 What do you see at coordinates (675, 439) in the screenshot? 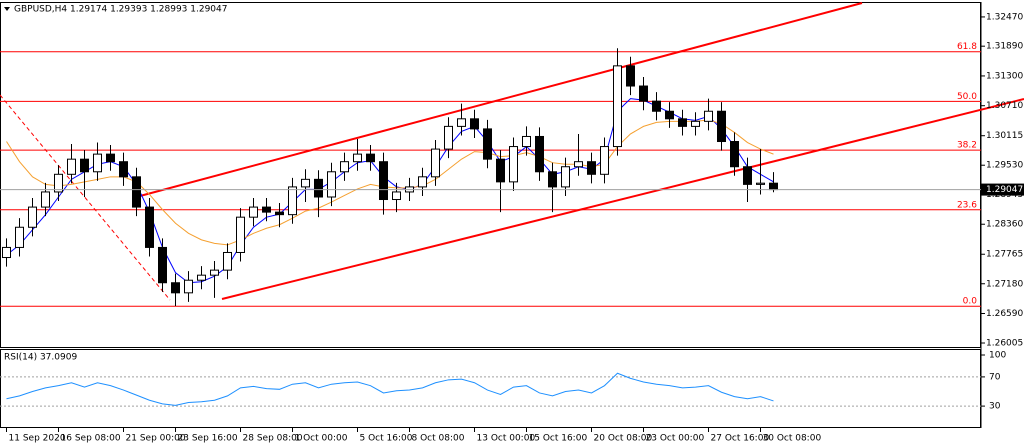
I see `x-tick-label: 23 Oct 00:00` at bounding box center [675, 439].